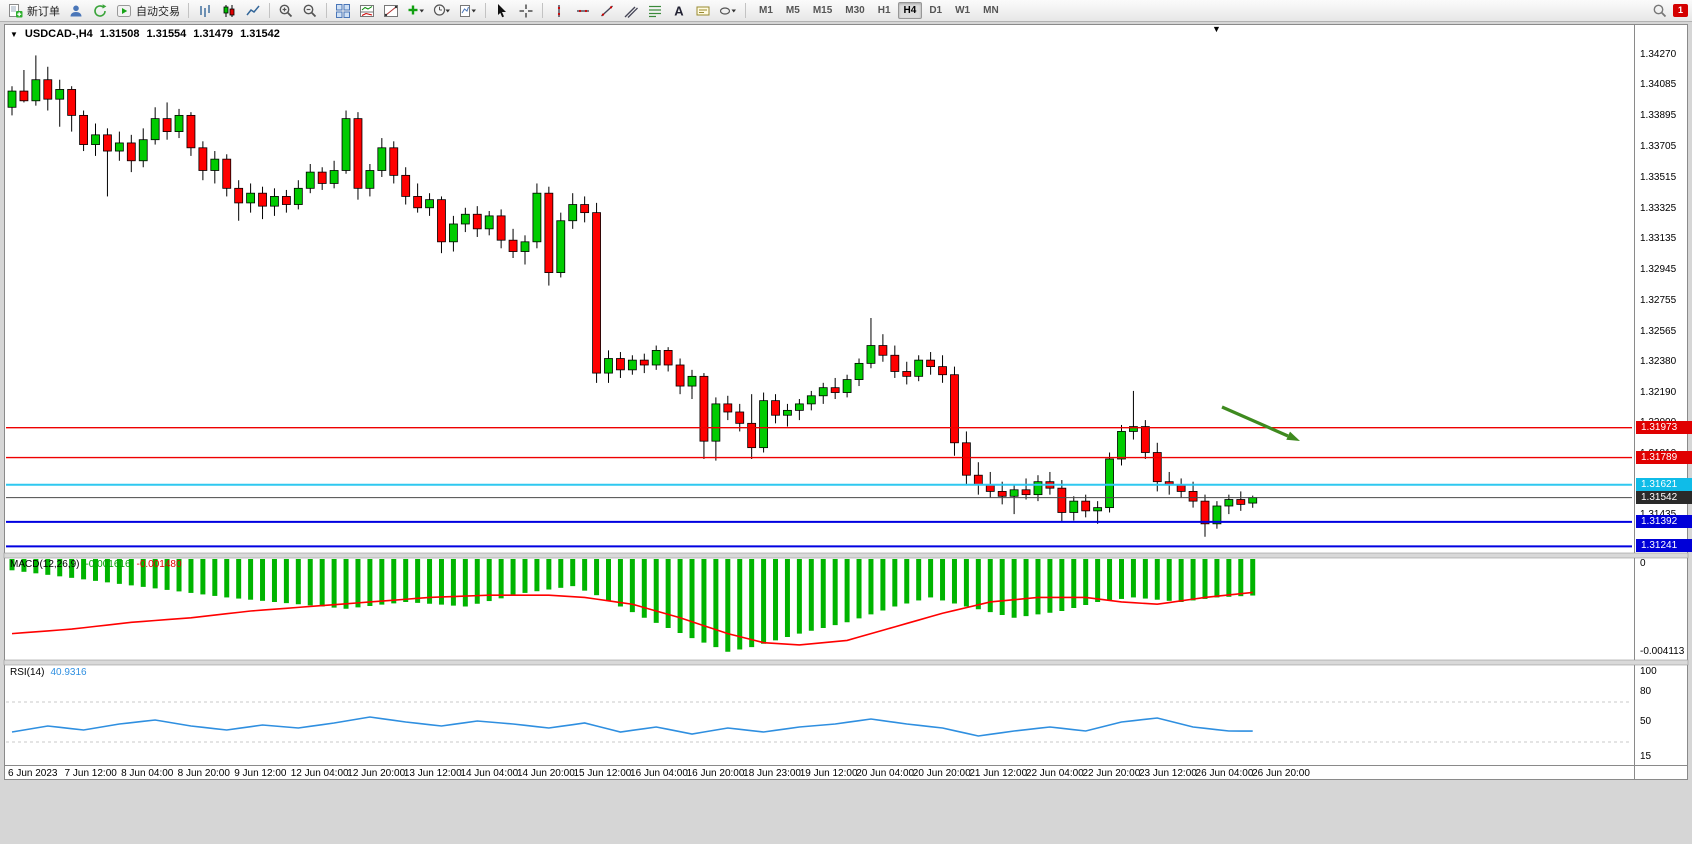 This screenshot has width=1692, height=844. What do you see at coordinates (416, 11) in the screenshot?
I see `add-indicator-icon` at bounding box center [416, 11].